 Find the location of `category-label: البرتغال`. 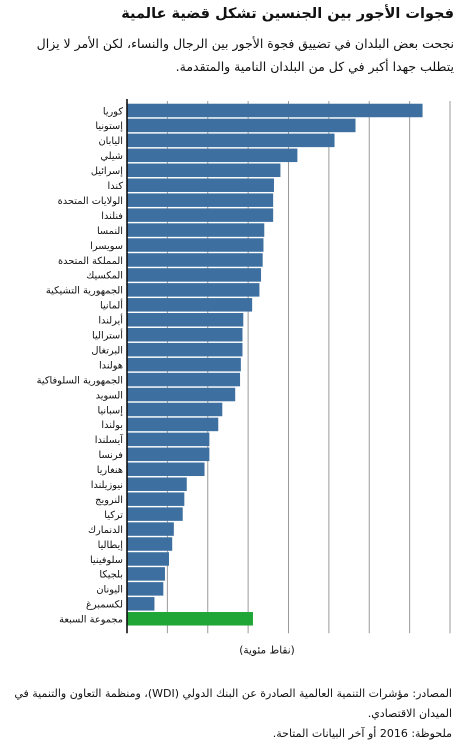

category-label: البرتغال is located at coordinates (107, 350).